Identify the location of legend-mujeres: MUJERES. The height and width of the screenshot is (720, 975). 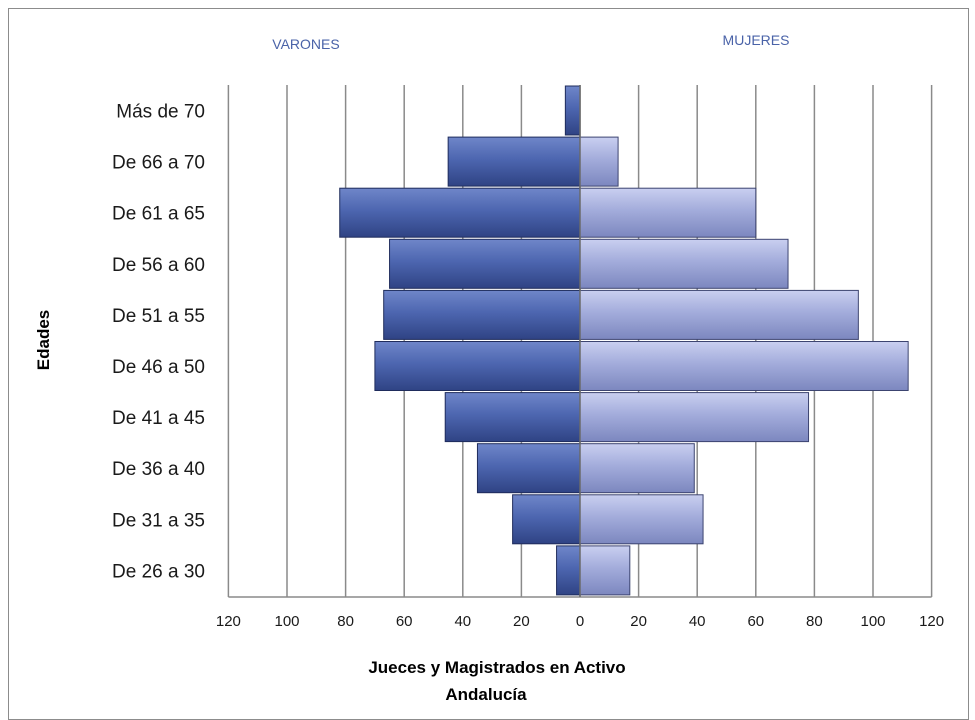
(756, 40).